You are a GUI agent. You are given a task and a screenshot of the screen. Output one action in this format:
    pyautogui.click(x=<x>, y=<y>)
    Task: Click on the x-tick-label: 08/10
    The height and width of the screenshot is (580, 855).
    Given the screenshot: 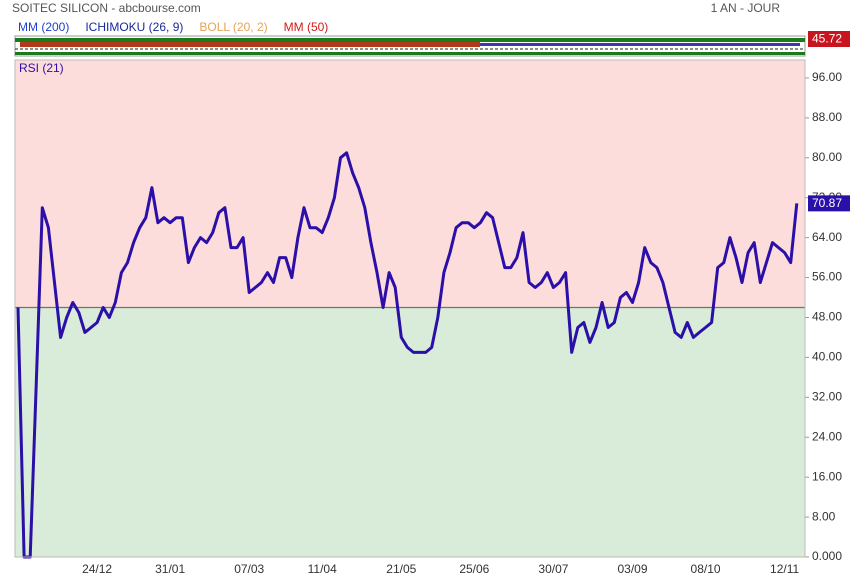 What is the action you would take?
    pyautogui.click(x=706, y=569)
    